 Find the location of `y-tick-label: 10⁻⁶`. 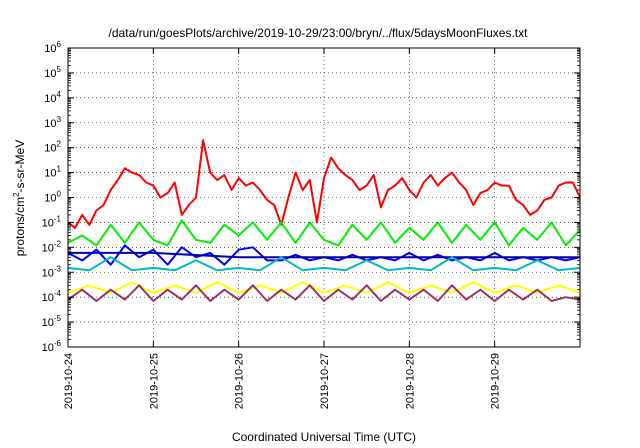

y-tick-label: 10⁻⁶ is located at coordinates (52, 346).